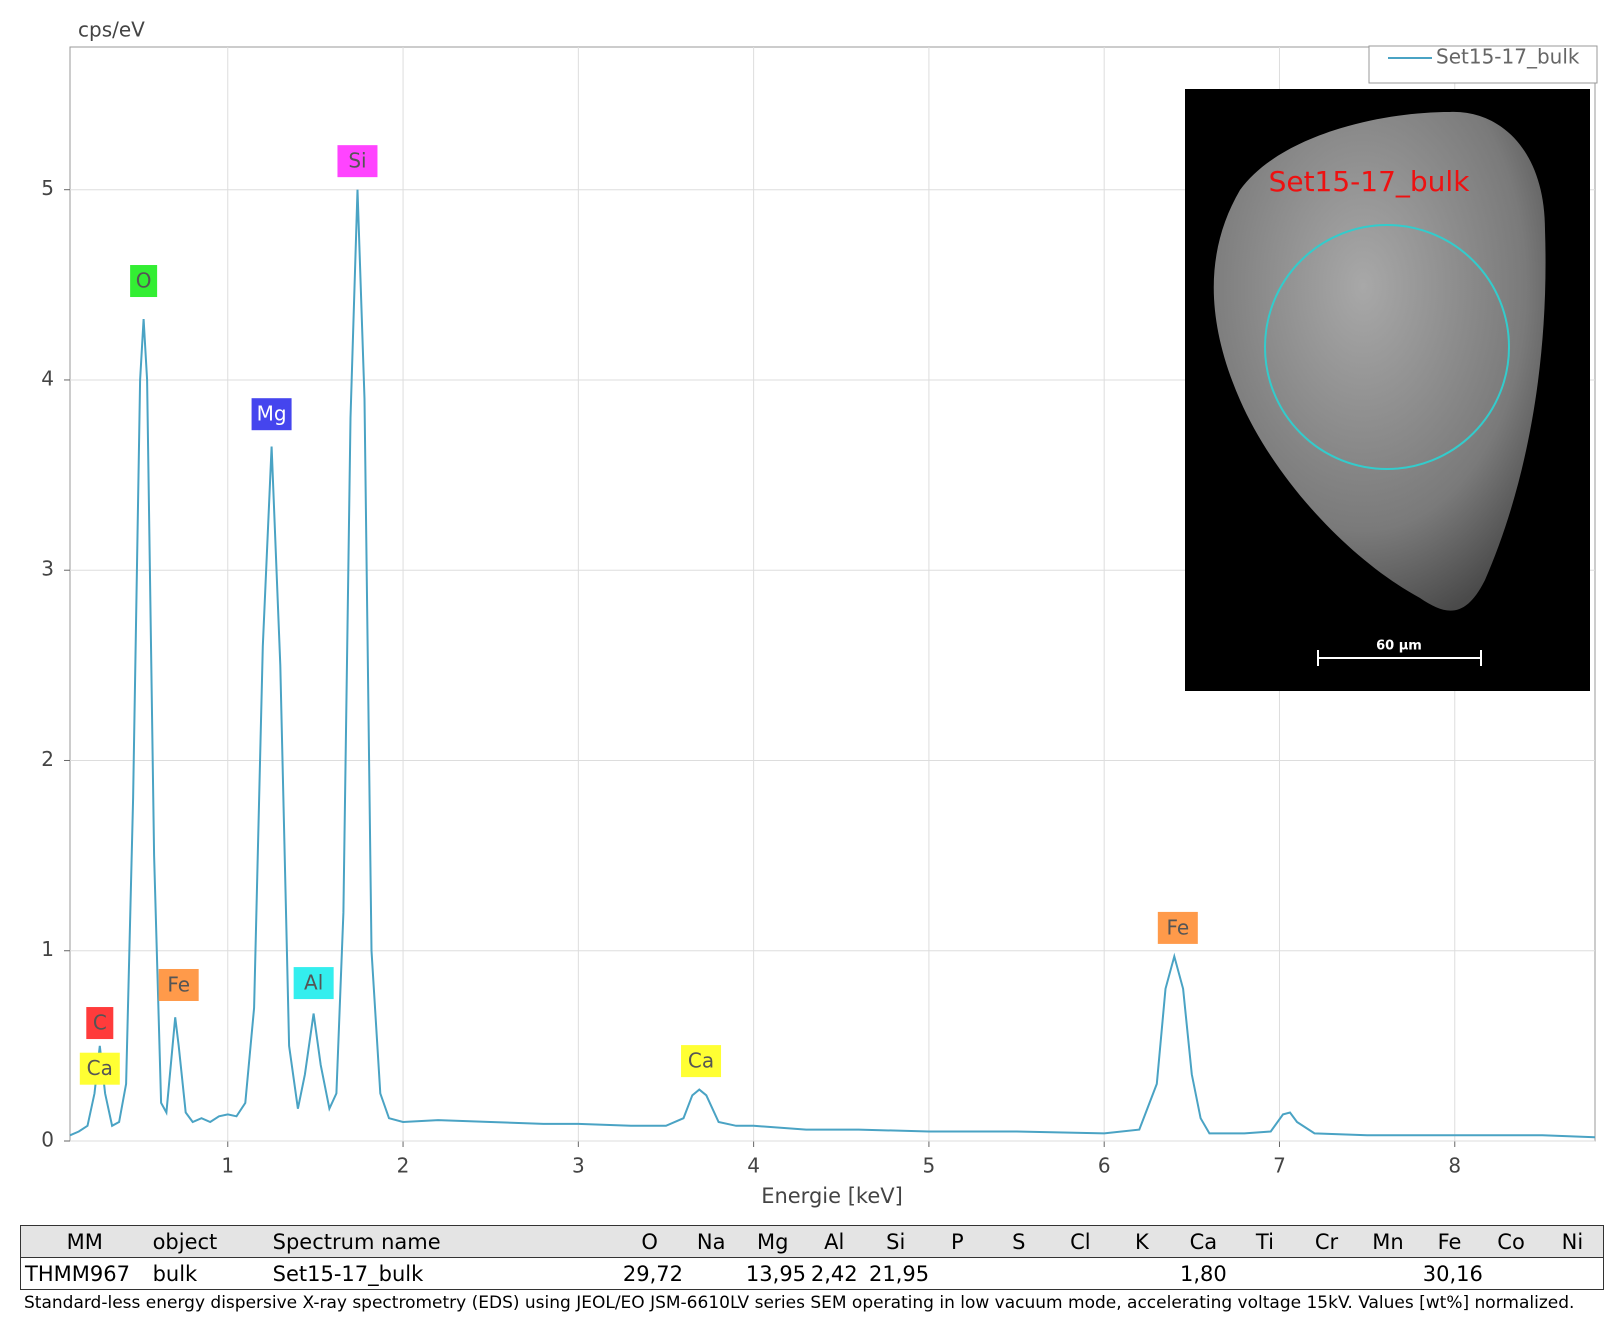 This screenshot has height=1325, width=1613. Describe the element at coordinates (1449, 1241) in the screenshot. I see `header-cell: Fe` at that location.